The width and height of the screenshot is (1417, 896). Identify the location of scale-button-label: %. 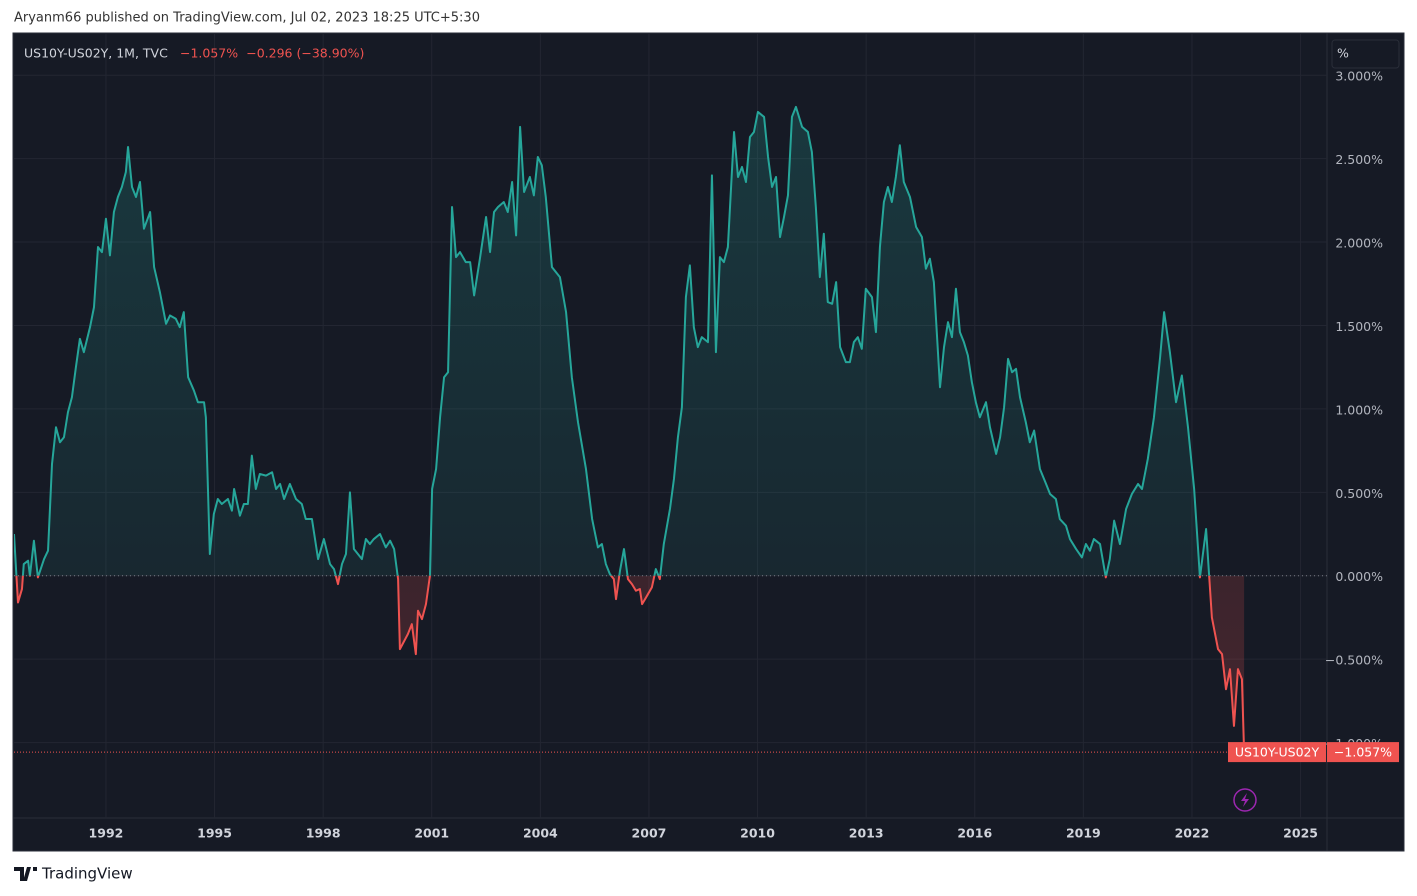
(1343, 53).